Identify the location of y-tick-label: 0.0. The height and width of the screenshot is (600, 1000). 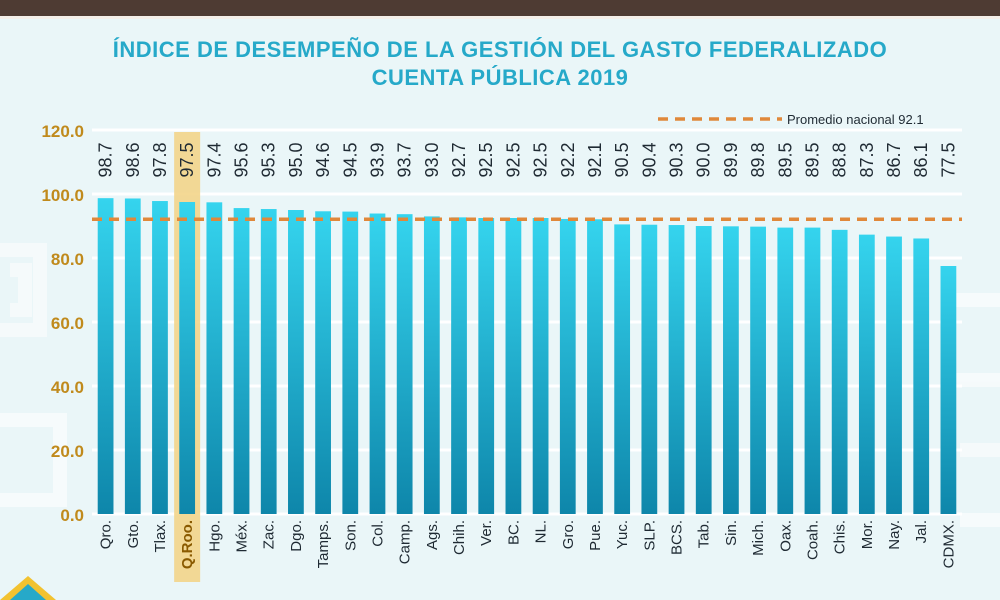
(72, 515).